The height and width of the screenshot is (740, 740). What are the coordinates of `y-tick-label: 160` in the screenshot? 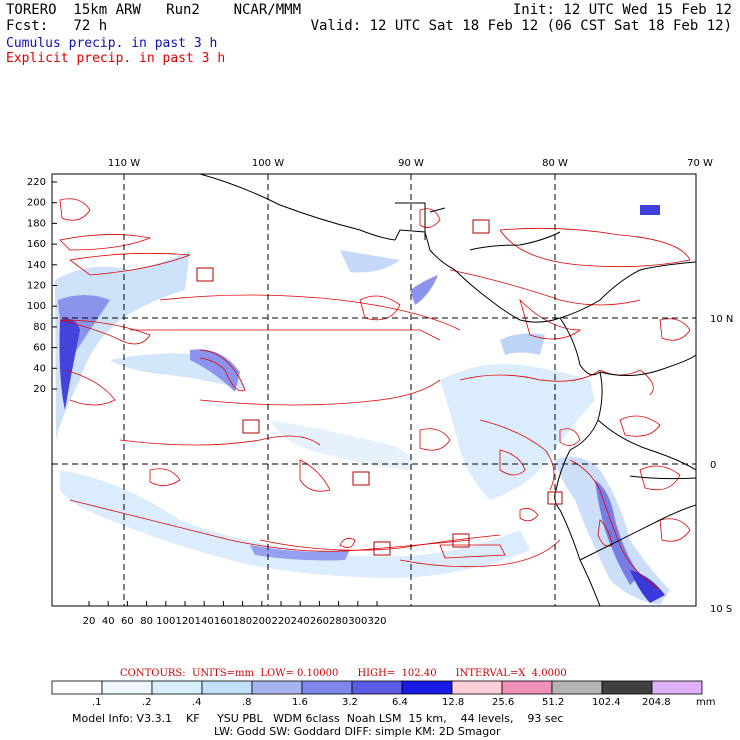 It's located at (36, 244).